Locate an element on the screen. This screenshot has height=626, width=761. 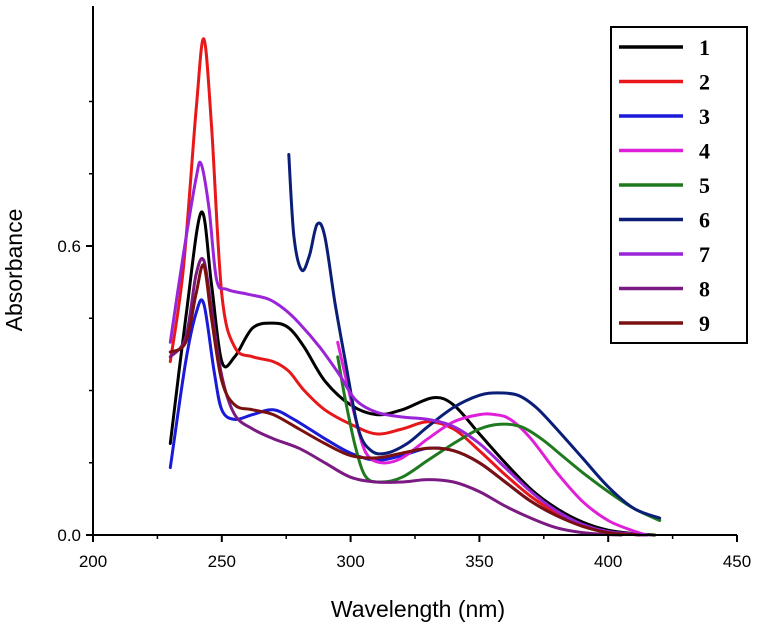
legend-label-5: 5 is located at coordinates (704, 185).